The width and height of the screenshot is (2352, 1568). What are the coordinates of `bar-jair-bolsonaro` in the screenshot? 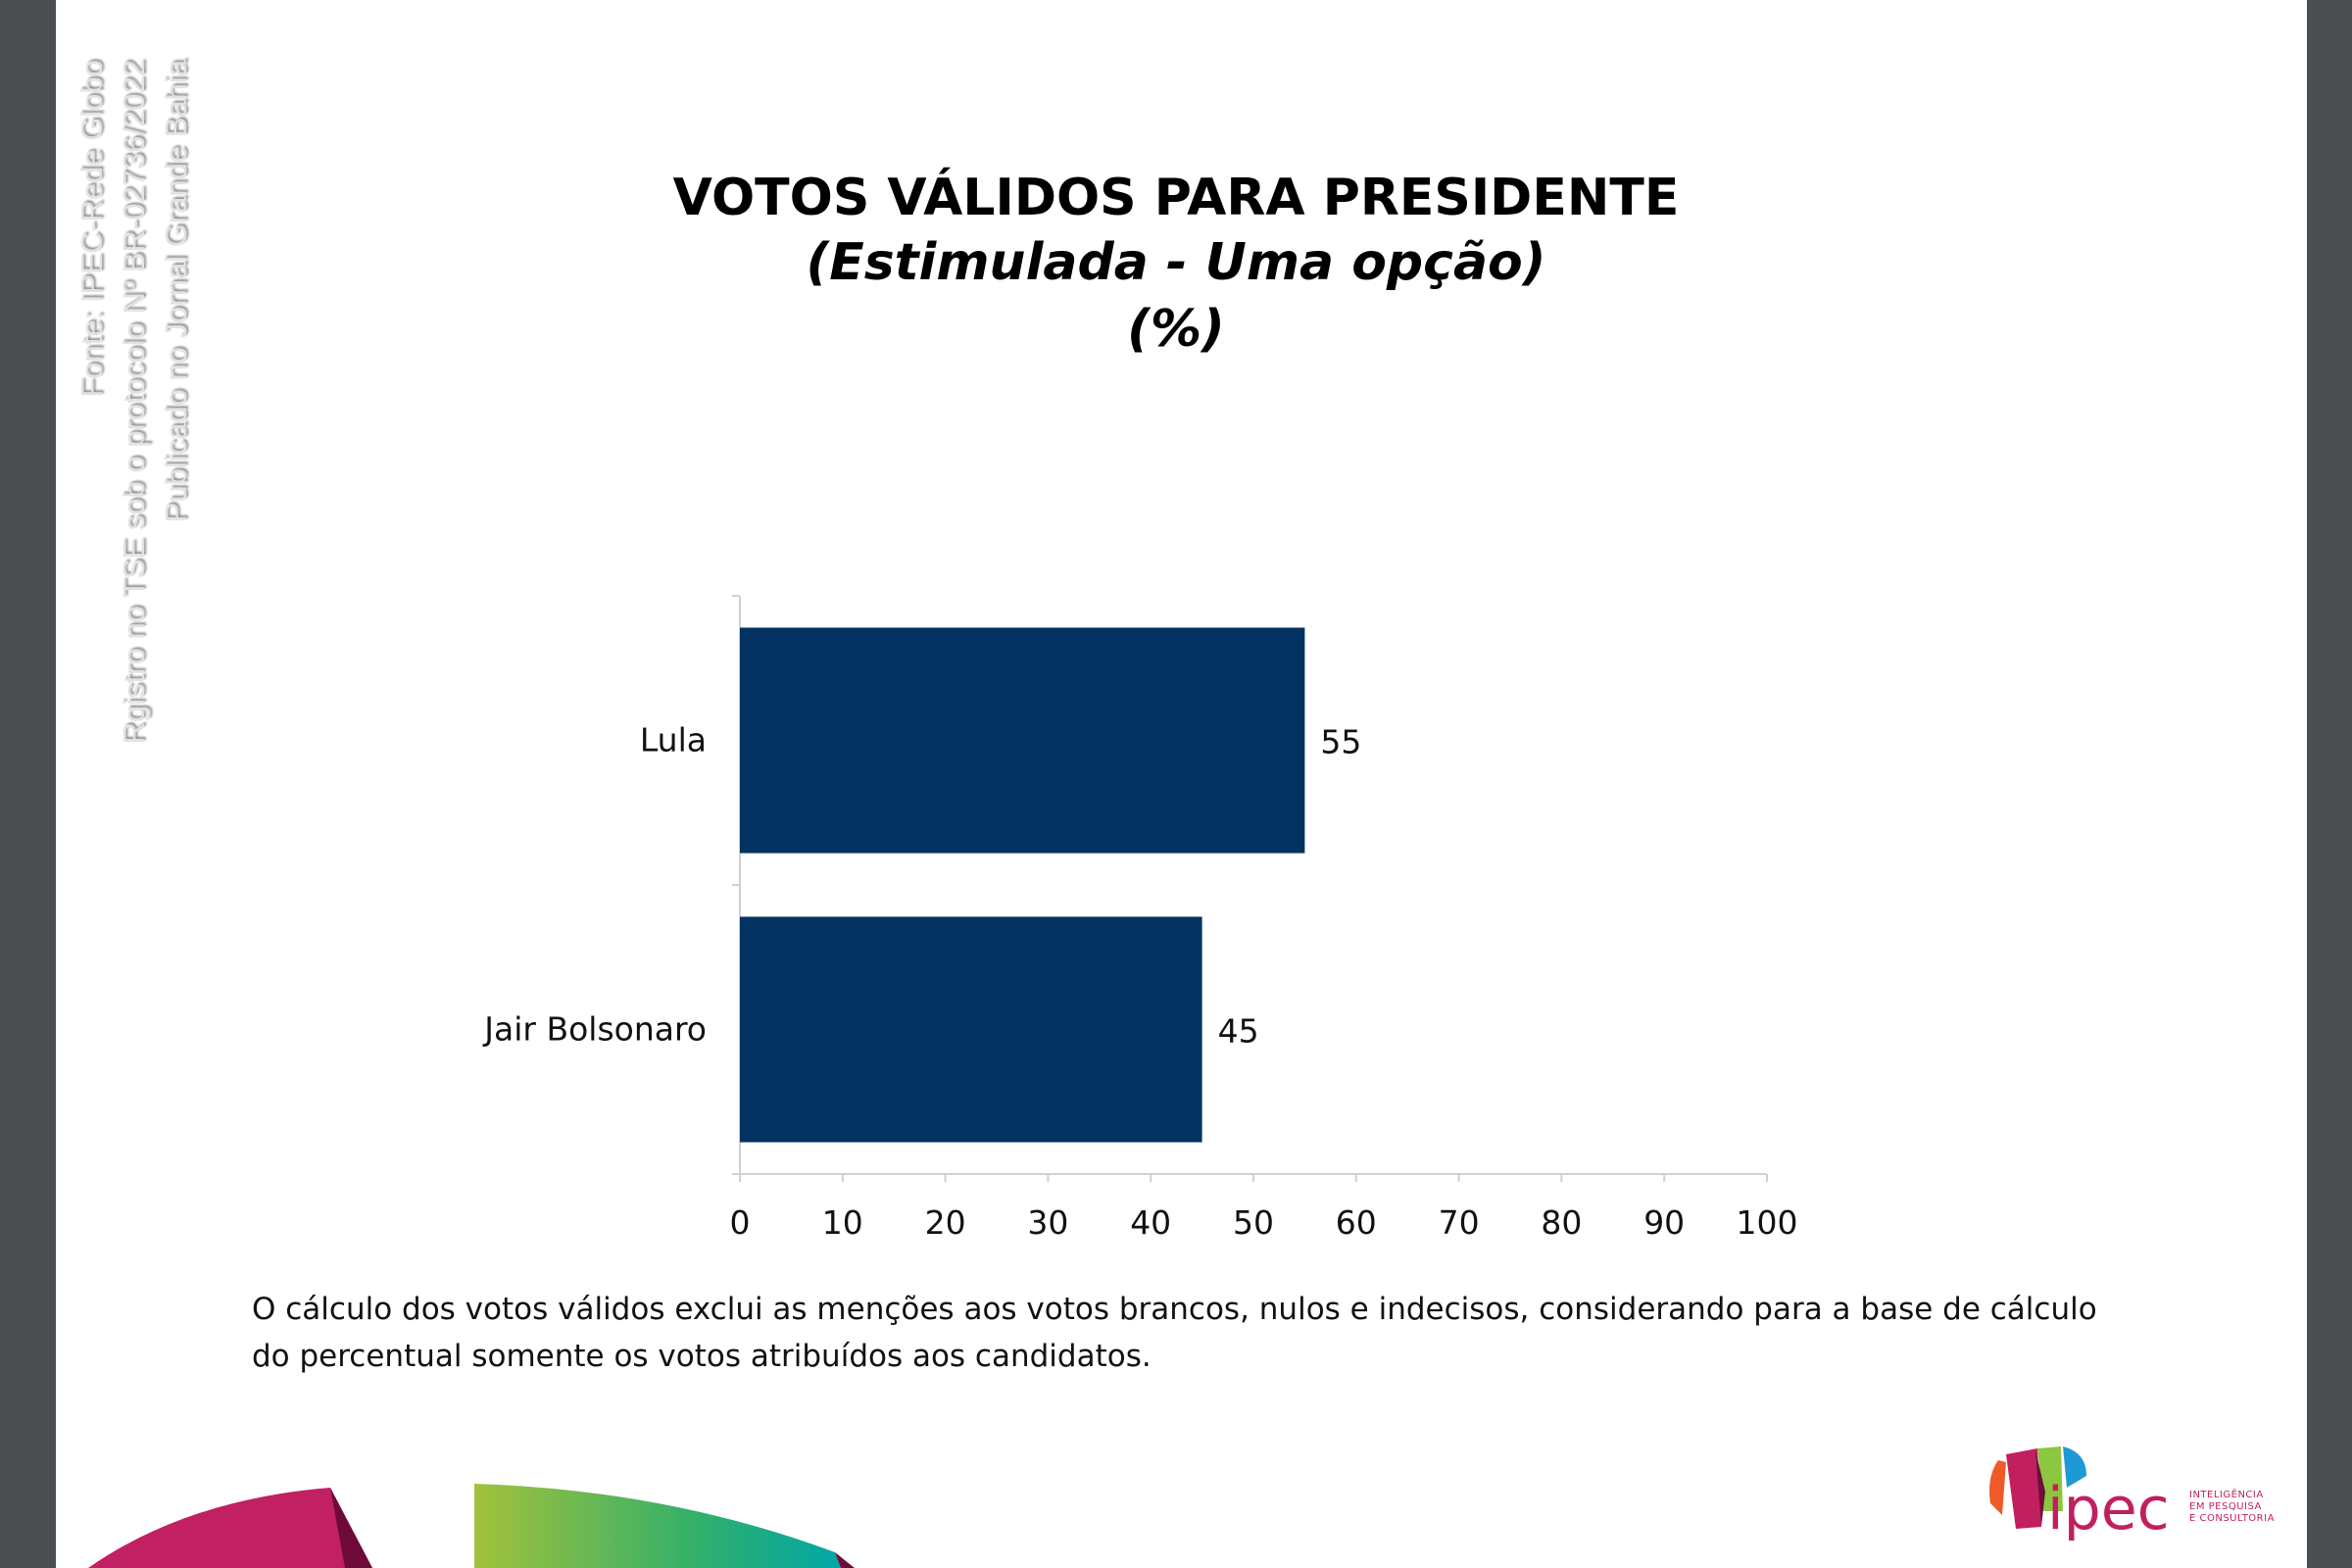 It's located at (971, 1029).